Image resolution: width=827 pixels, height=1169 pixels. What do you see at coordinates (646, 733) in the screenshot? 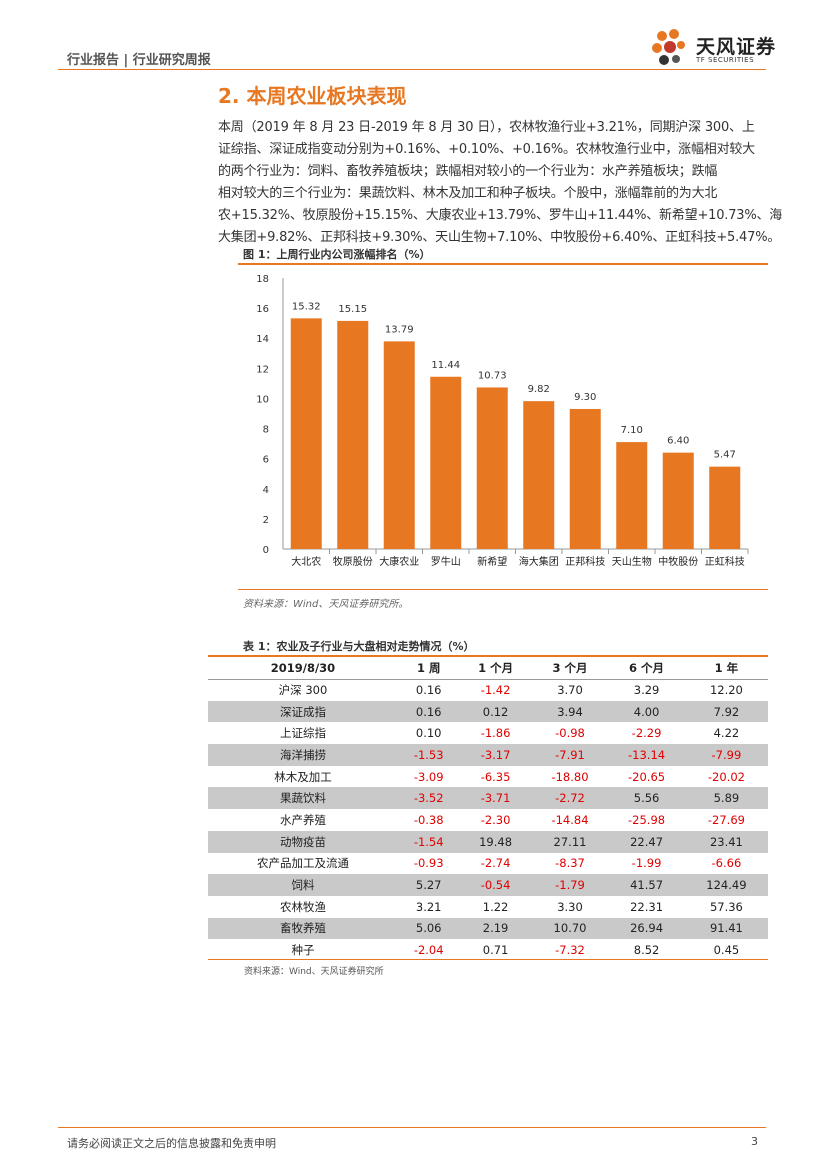
I see `value-cell: -2.29` at bounding box center [646, 733].